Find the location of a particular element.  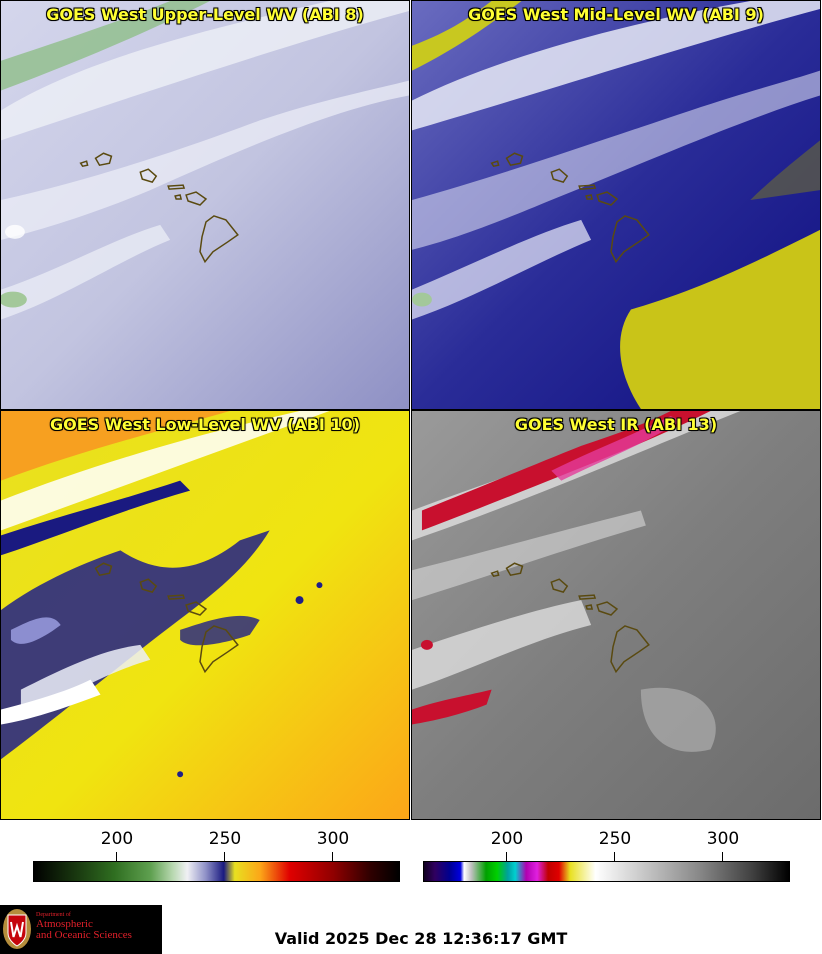

wv-colorbar-tick-label: 300 is located at coordinates (333, 839).